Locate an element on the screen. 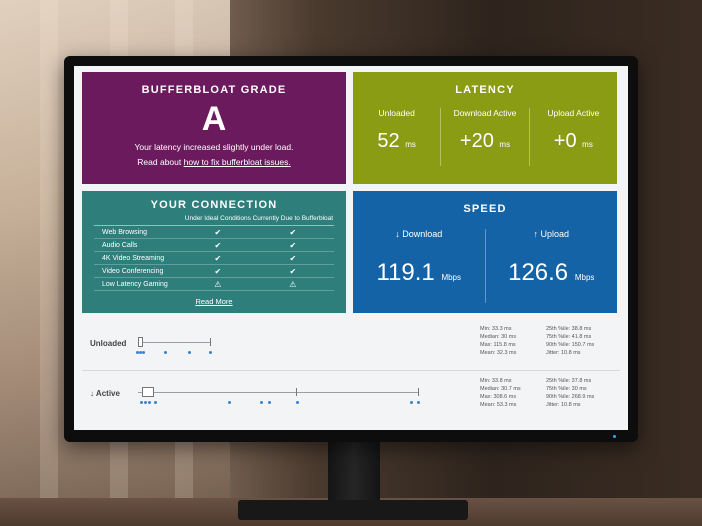  download-label: ↓ Download is located at coordinates (419, 234).